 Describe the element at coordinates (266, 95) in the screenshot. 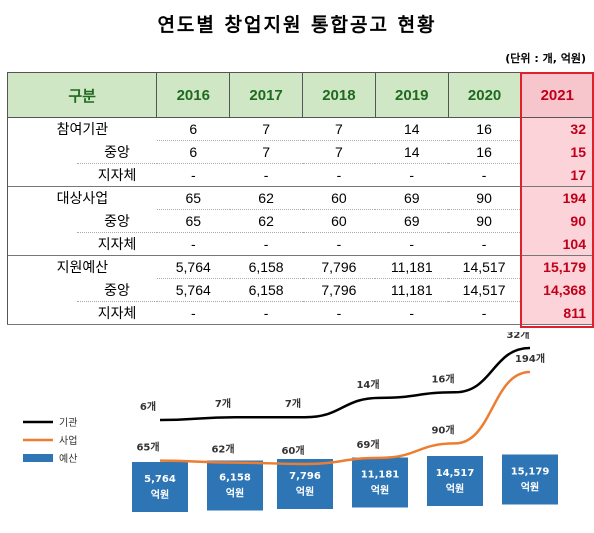

I see `header-year: 2017` at that location.